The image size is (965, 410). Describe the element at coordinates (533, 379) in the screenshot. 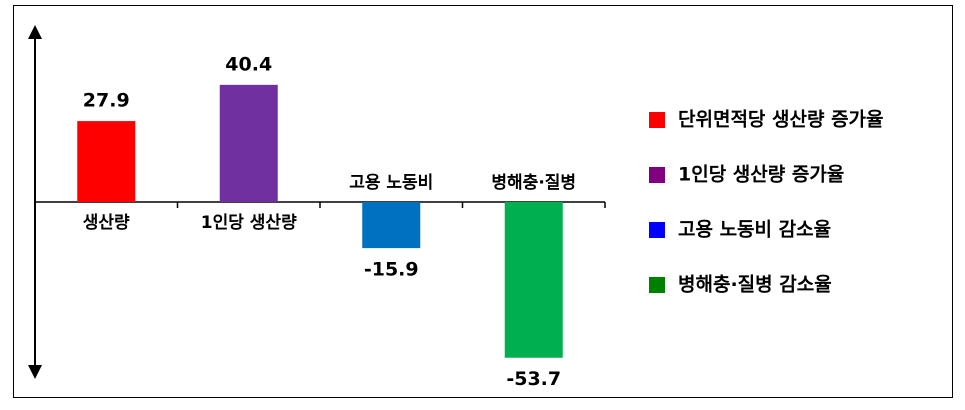

I see `value-label: -53.7` at that location.